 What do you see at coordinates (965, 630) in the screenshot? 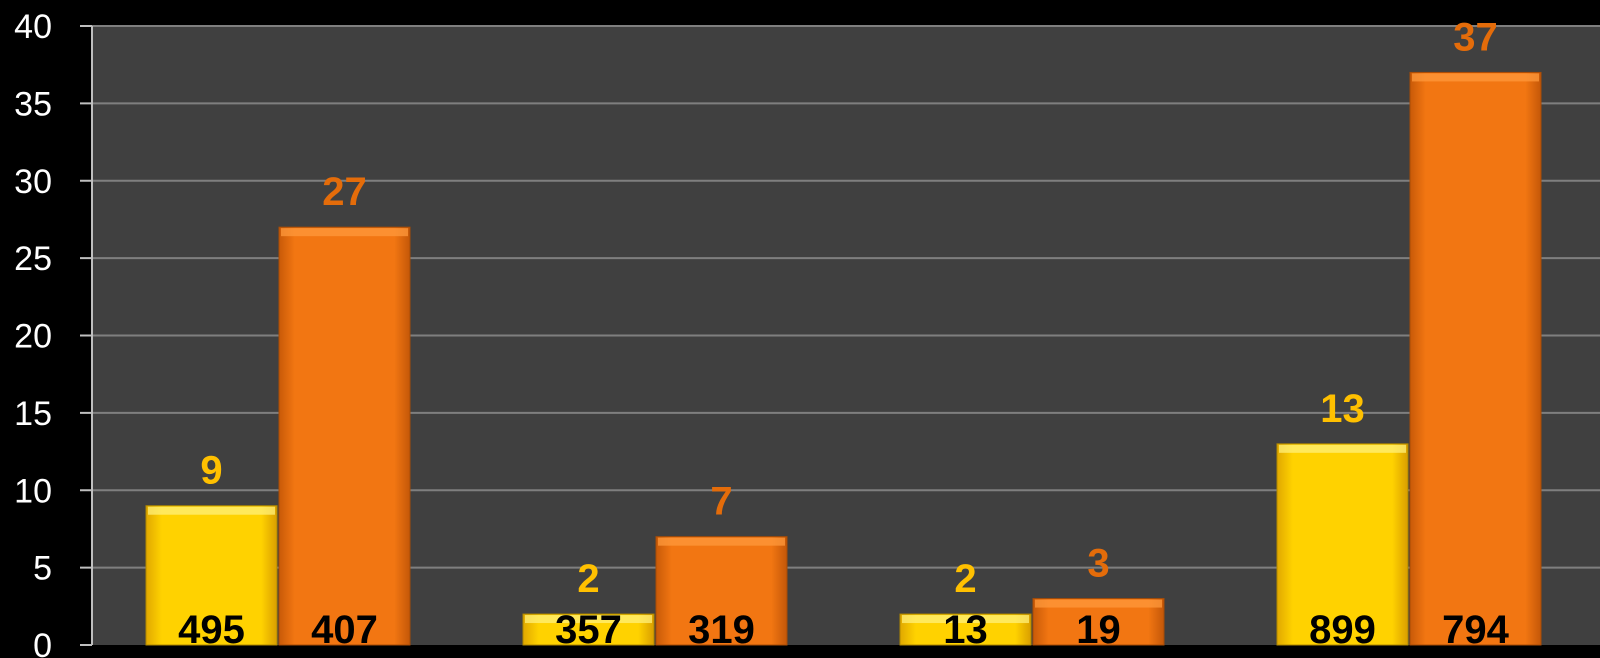
I see `bar-inner-label: 13` at bounding box center [965, 630].